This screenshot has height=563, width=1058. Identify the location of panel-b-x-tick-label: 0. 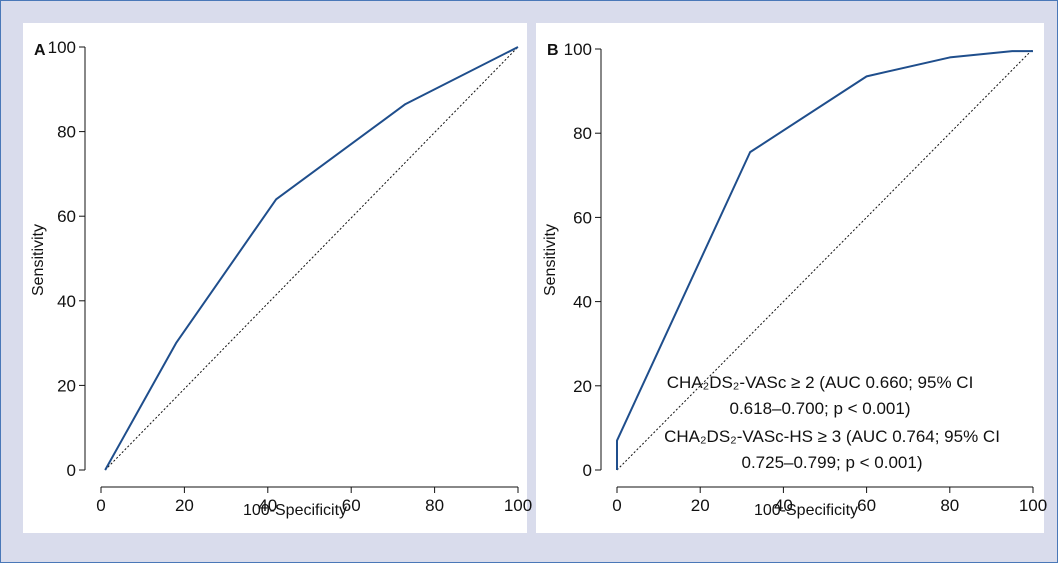
(616, 505).